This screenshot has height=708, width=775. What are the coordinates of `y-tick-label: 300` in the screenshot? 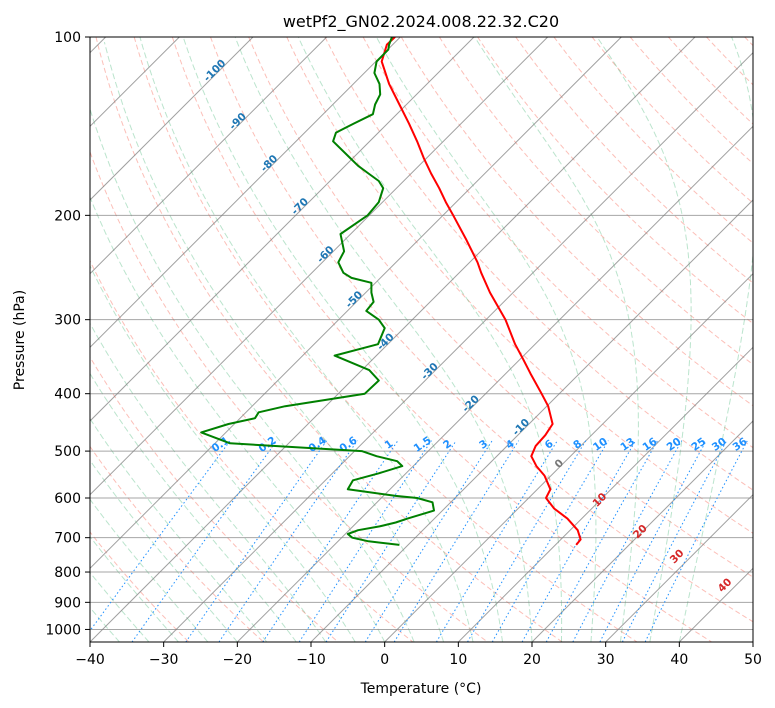 It's located at (67, 321).